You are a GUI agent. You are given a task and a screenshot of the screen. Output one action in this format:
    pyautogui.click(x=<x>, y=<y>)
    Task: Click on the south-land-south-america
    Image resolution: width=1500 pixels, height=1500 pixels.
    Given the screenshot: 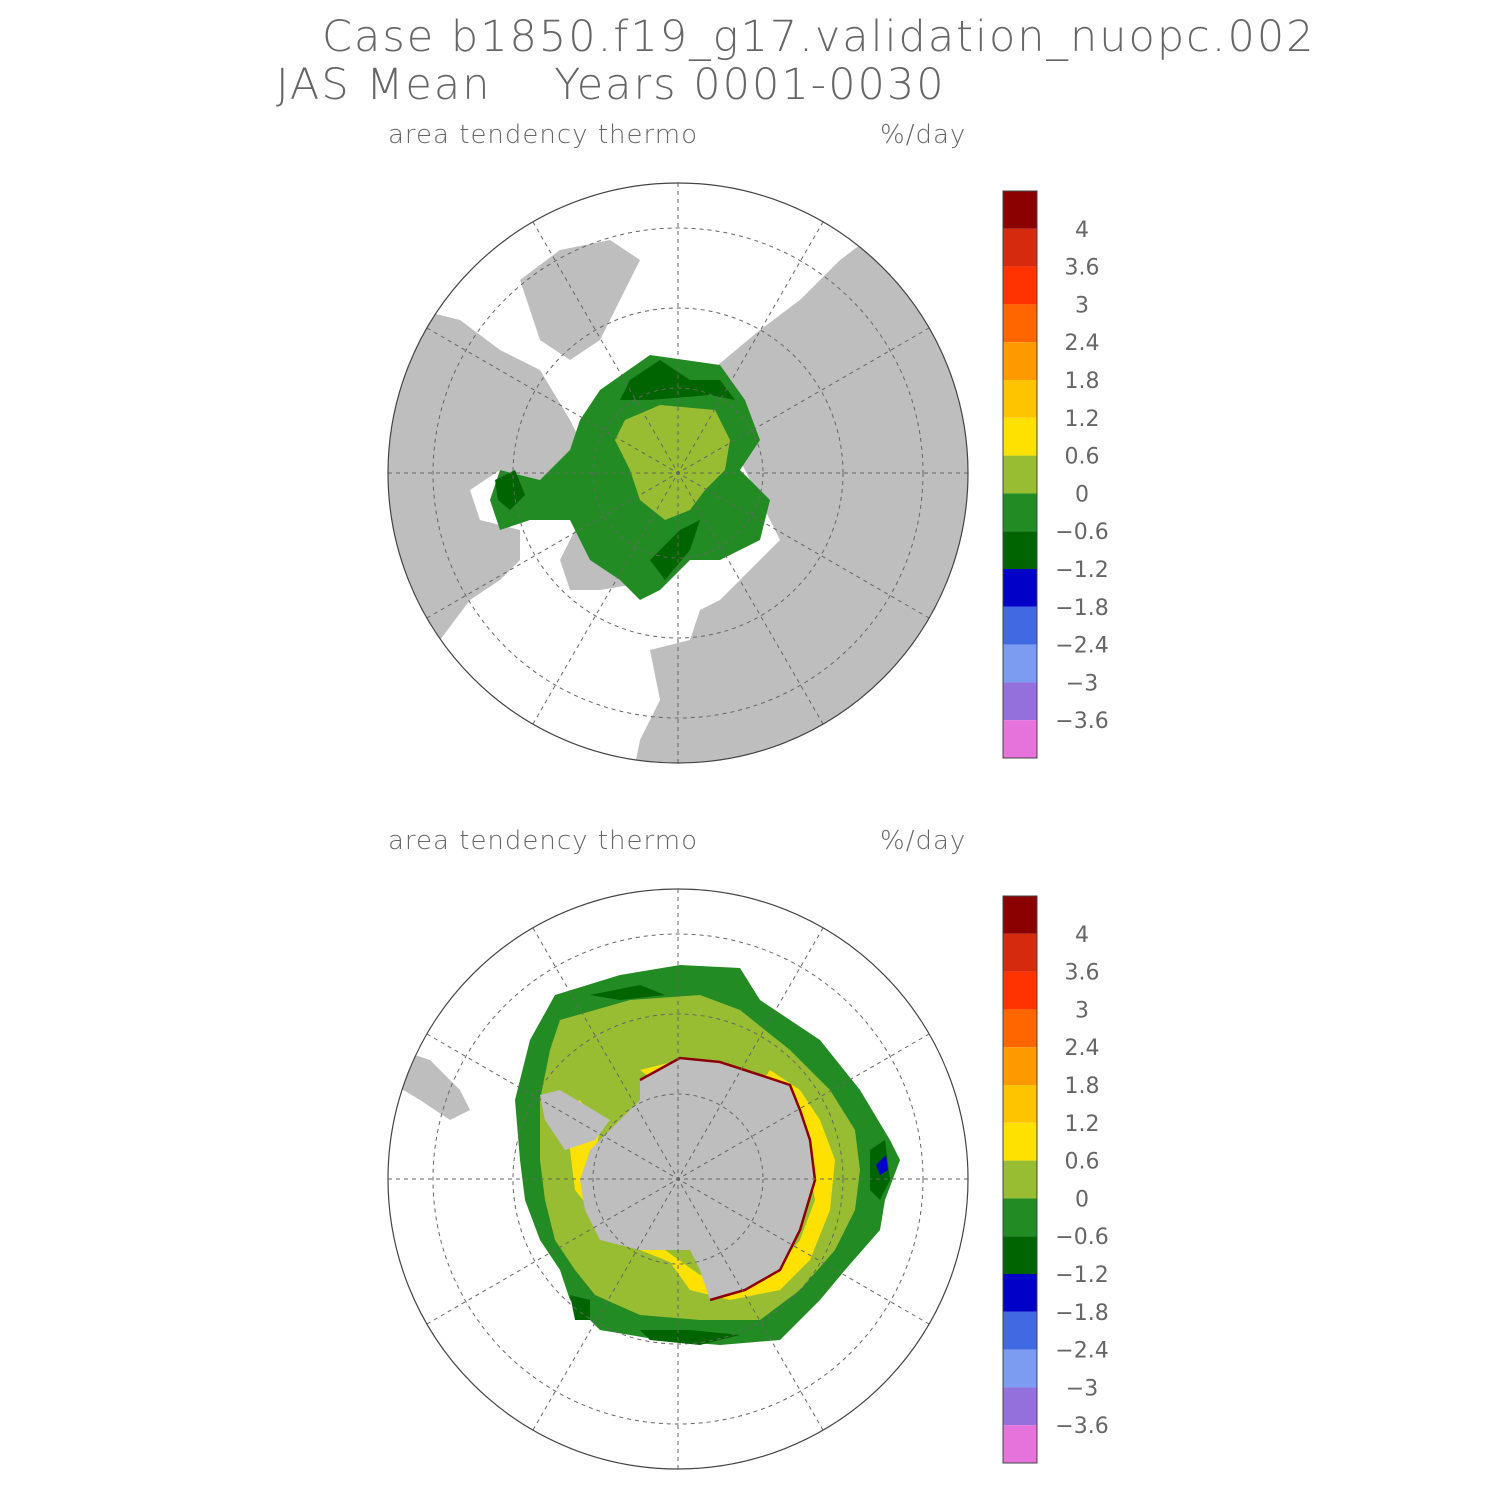 What is the action you would take?
    pyautogui.click(x=432, y=1085)
    